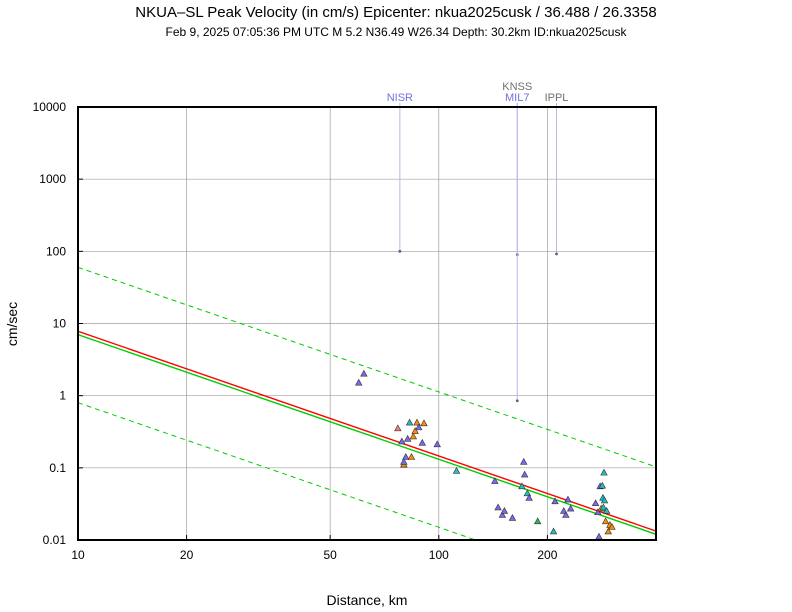  What do you see at coordinates (517, 87) in the screenshot?
I see `station-label: KNSS` at bounding box center [517, 87].